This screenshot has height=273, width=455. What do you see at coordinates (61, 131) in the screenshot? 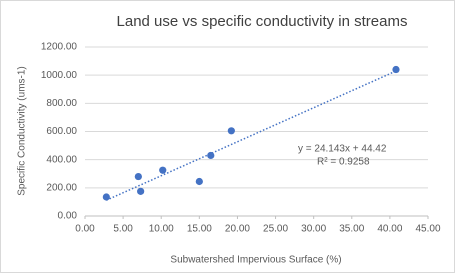
I see `y-tick-label: 600.00` at bounding box center [61, 131].